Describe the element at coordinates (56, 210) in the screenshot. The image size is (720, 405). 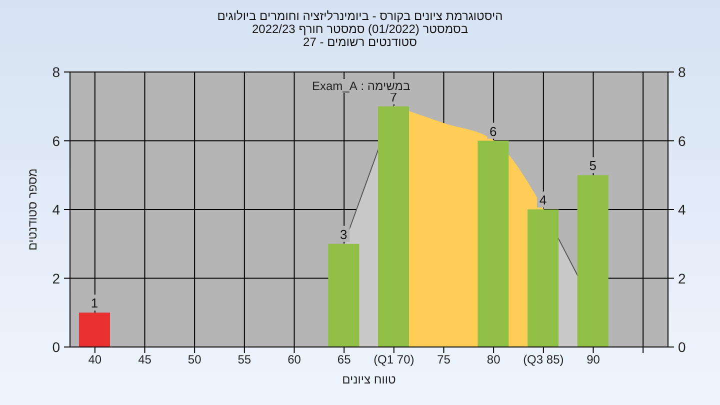
I see `y-tick-label: 4` at that location.